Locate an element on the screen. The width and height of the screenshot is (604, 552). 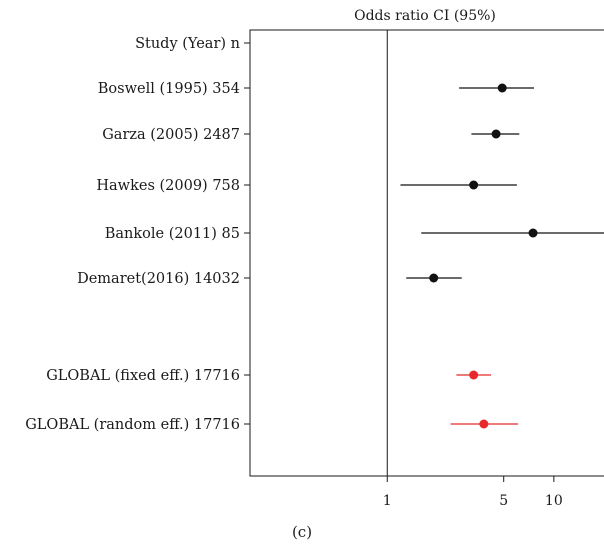
chart-title: Odds ratio CI (95%) is located at coordinates (425, 16).